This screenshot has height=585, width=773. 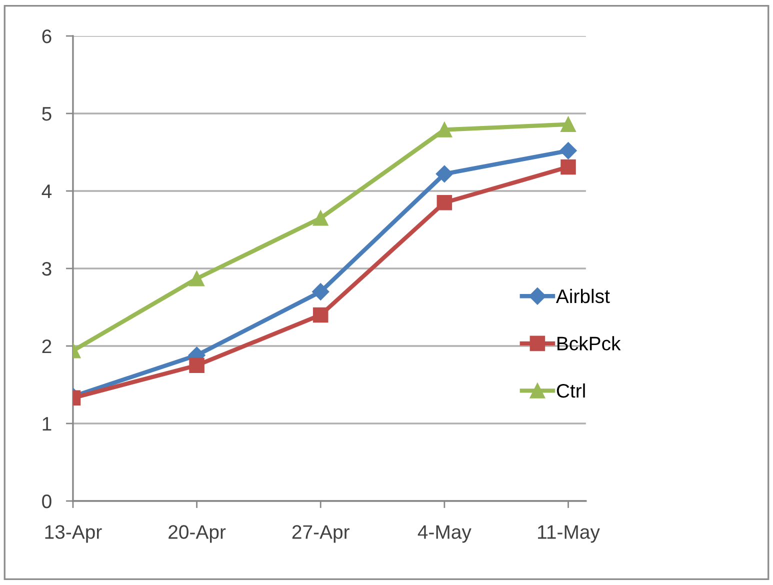 What do you see at coordinates (47, 346) in the screenshot?
I see `y-tick-label: 2` at bounding box center [47, 346].